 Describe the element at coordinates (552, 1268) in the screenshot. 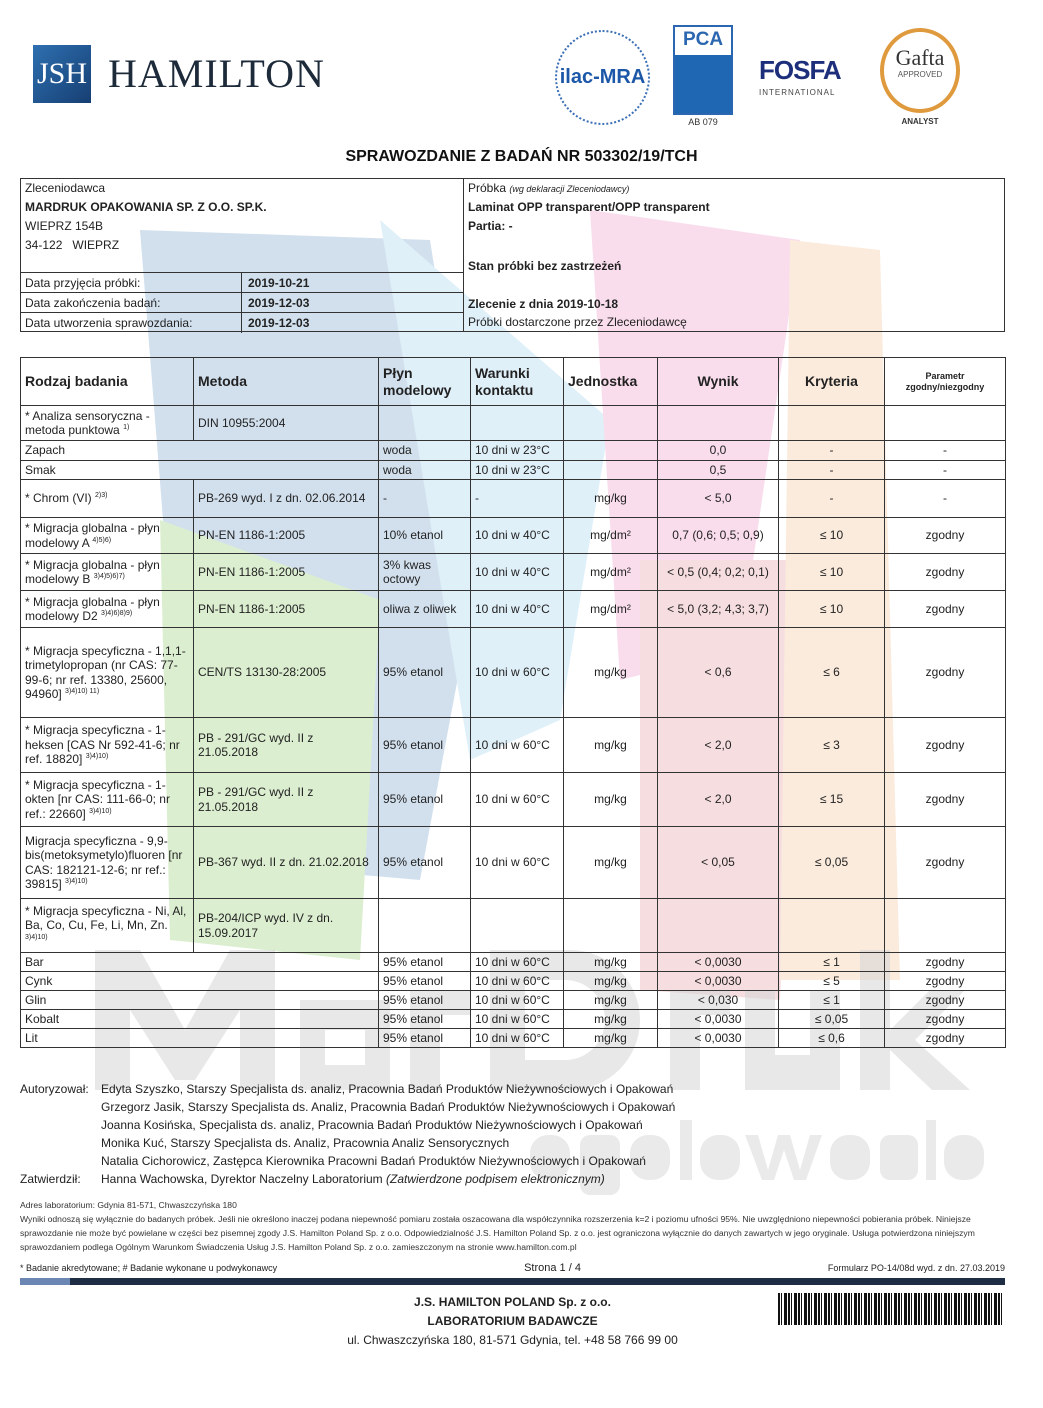

I see `page-number: Strona 1 / 4` at that location.